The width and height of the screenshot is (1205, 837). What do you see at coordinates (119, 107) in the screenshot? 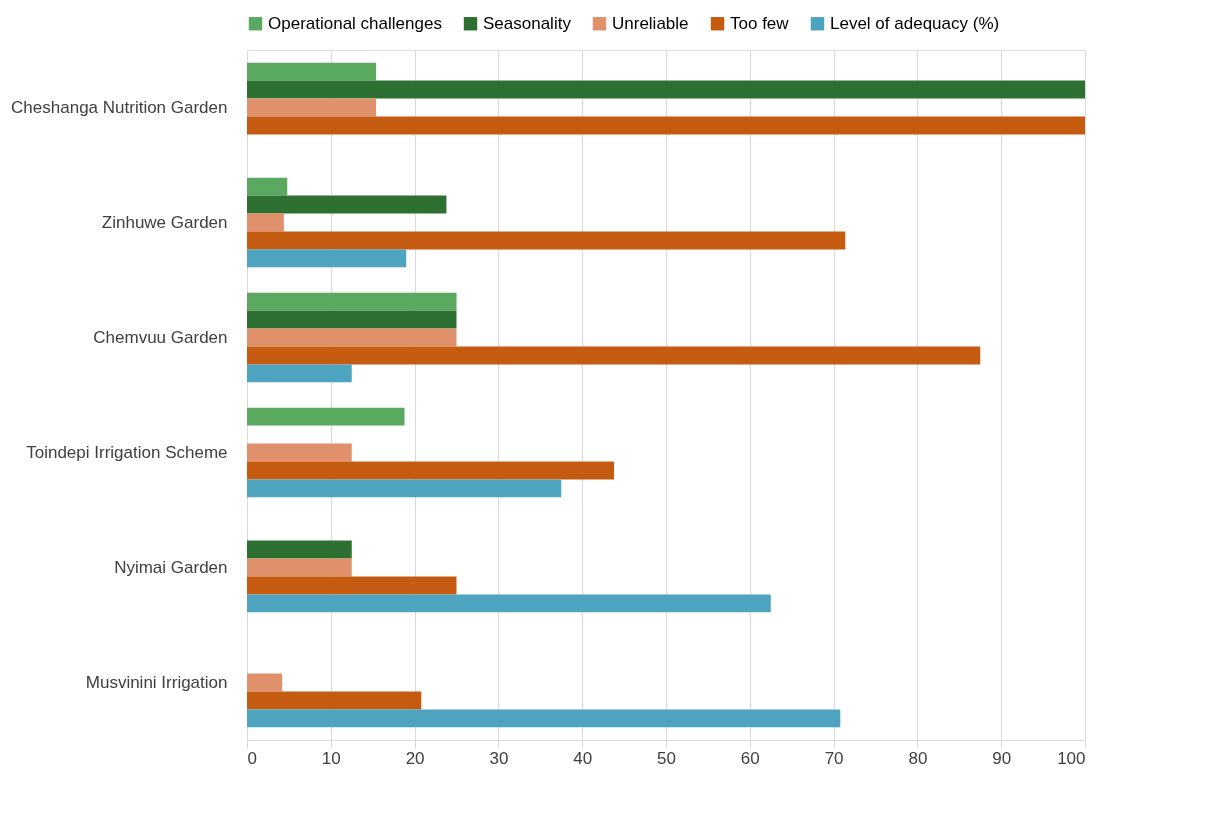
I see `y-tick-label: Cheshanga Nutrition Garden` at bounding box center [119, 107].